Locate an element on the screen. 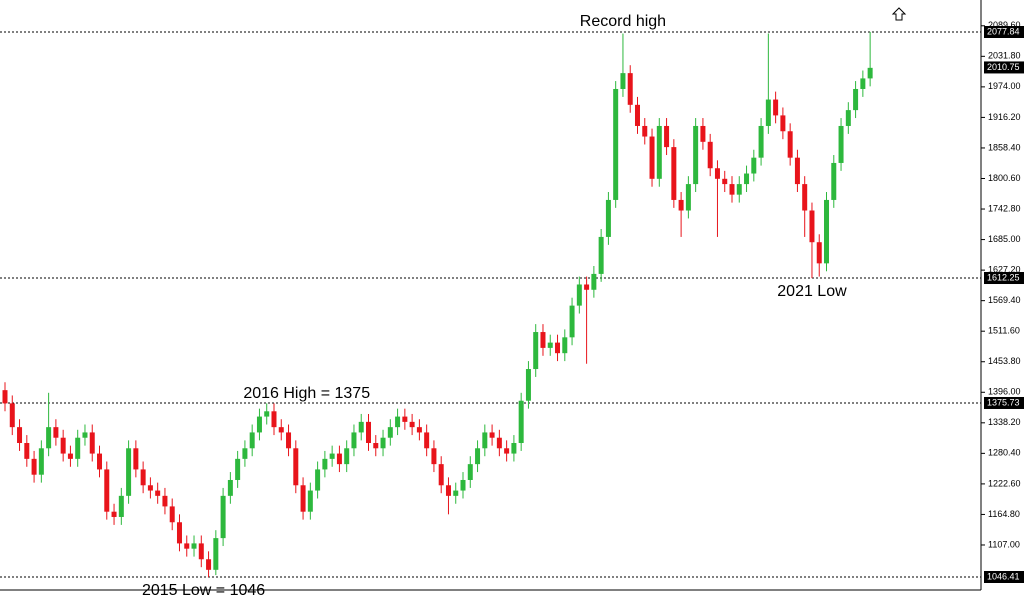 The height and width of the screenshot is (602, 1024). y-tick-label: 1742.80 is located at coordinates (1004, 208).